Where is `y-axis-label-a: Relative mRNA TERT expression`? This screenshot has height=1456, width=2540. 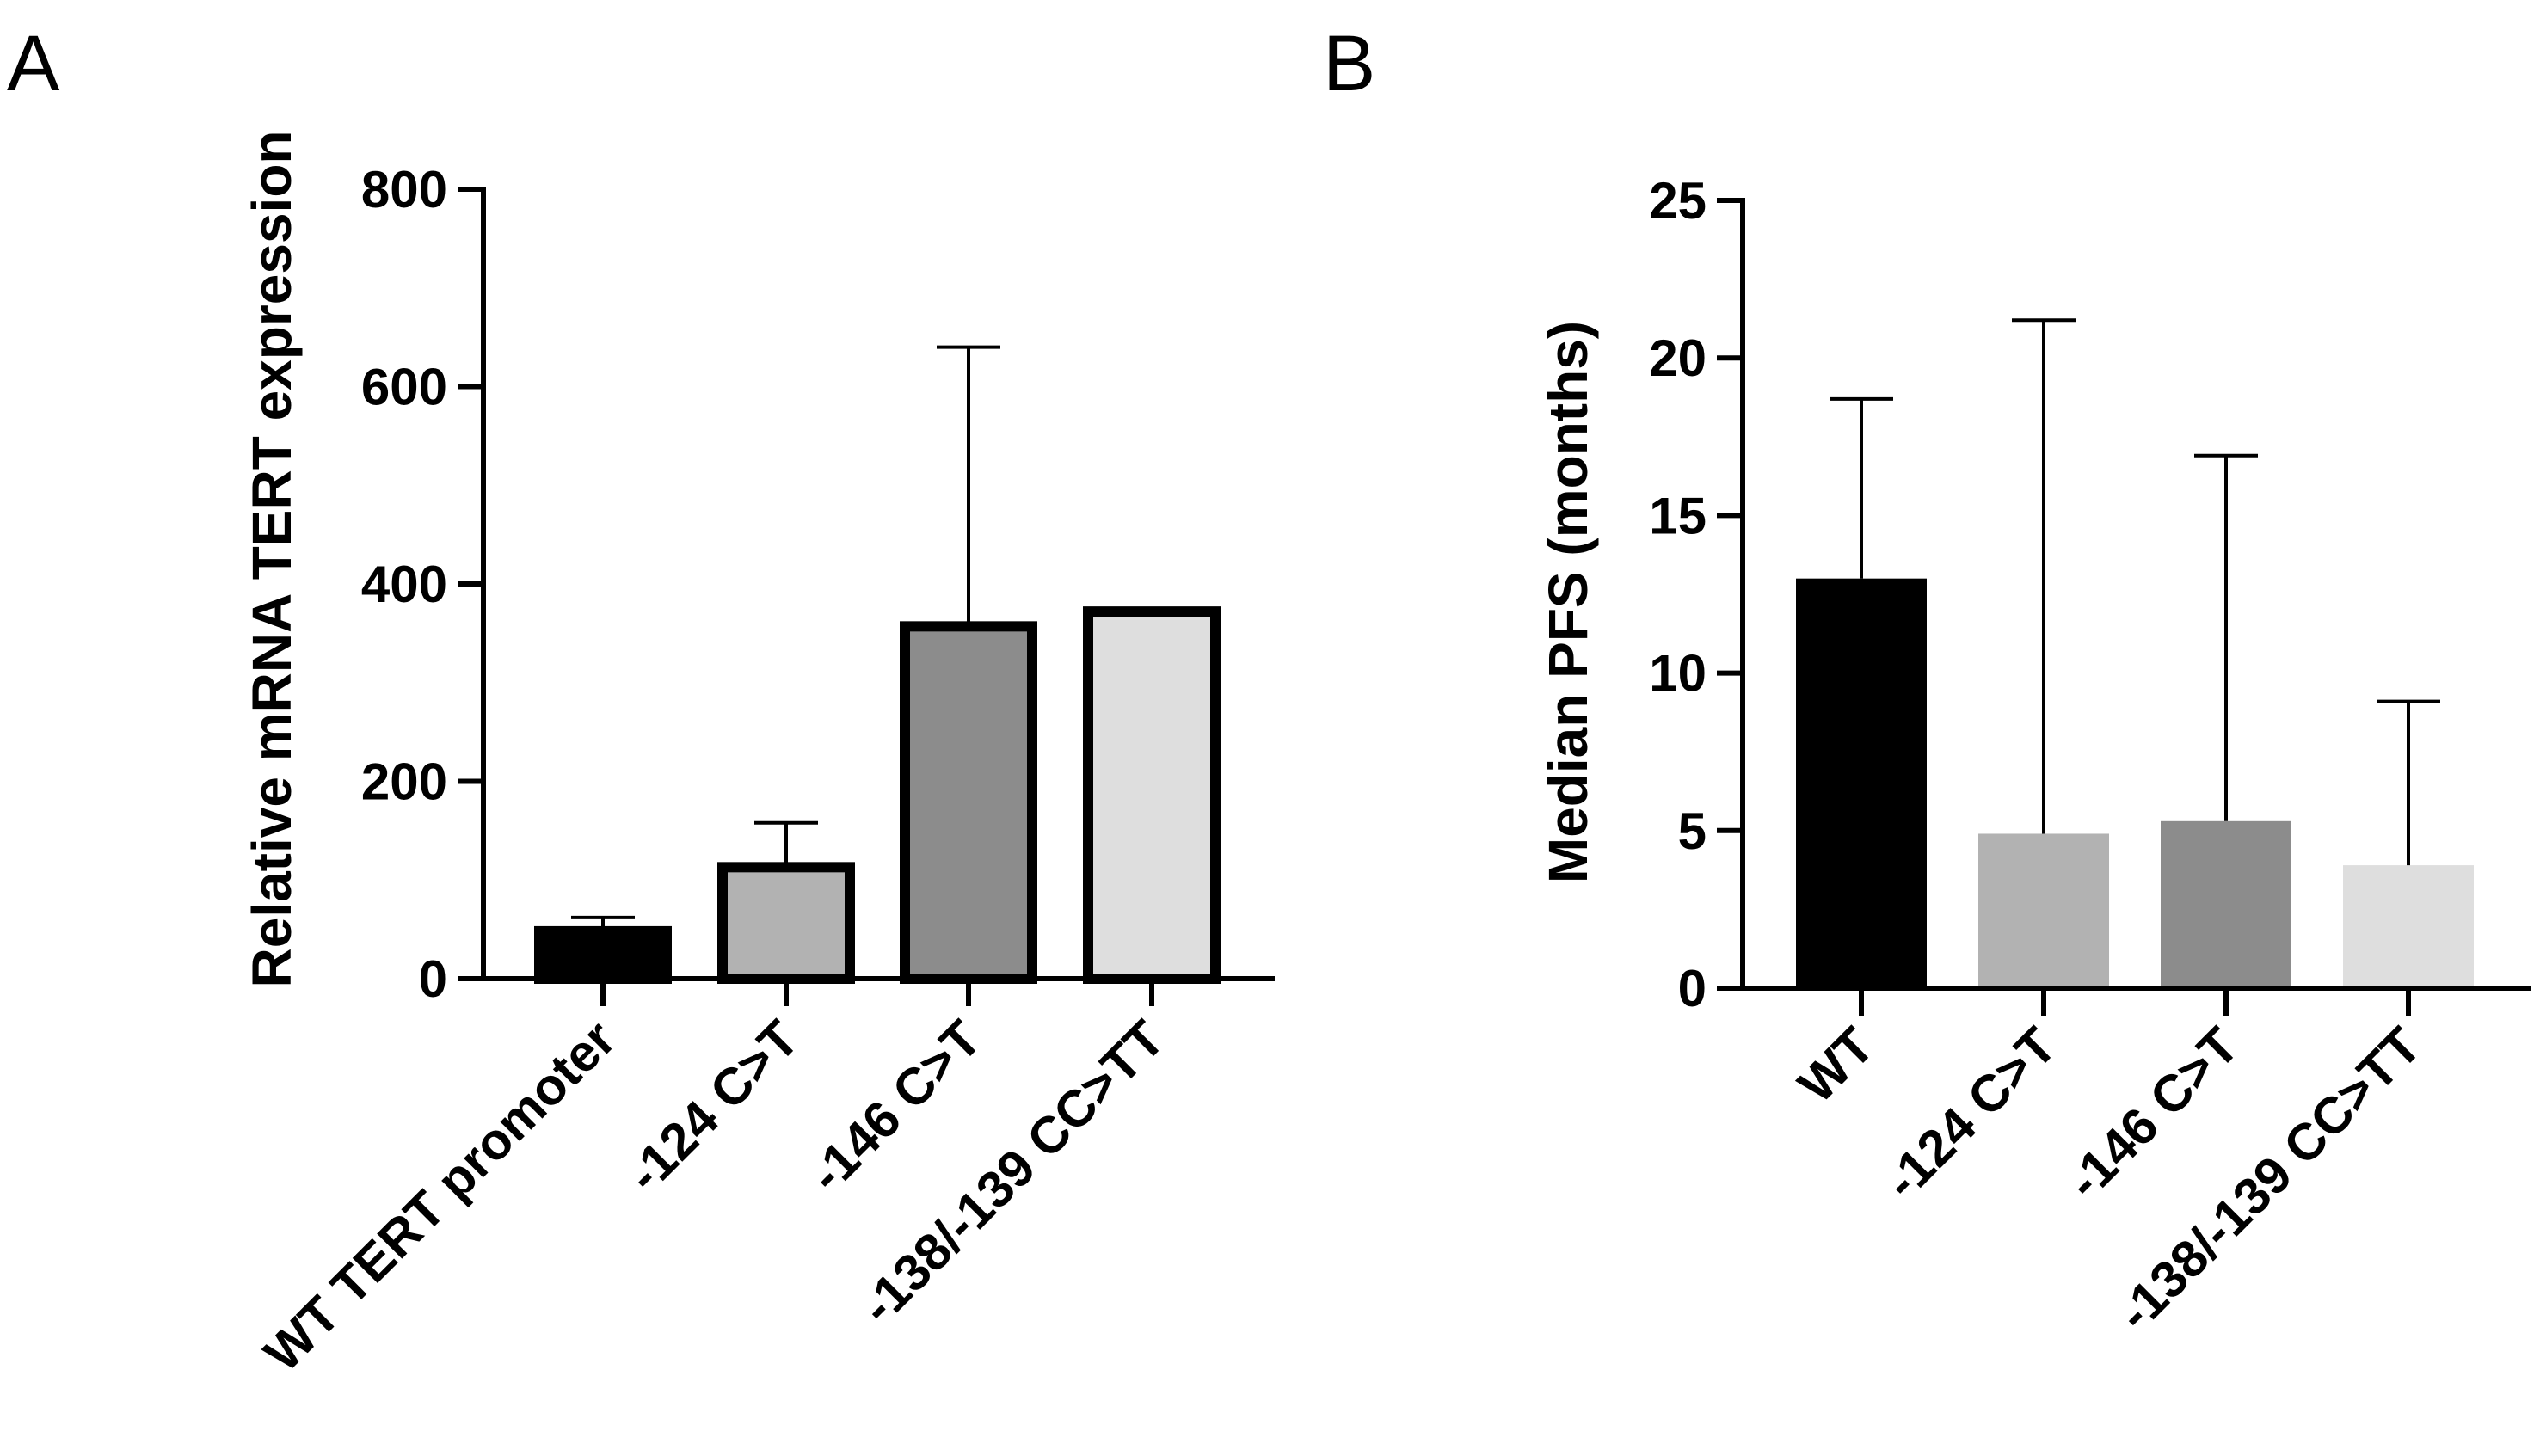 y-axis-label-a: Relative mRNA TERT expression is located at coordinates (272, 559).